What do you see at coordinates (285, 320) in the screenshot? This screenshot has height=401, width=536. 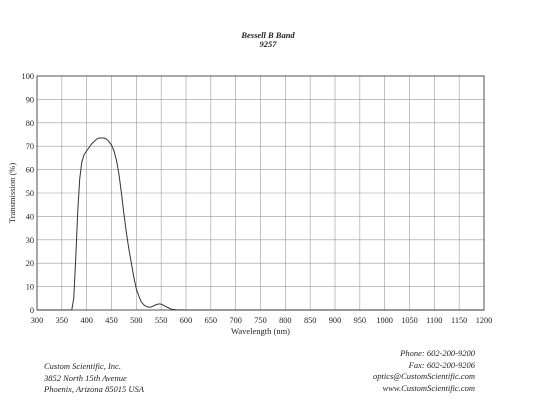 I see `x-tick-label: 800` at bounding box center [285, 320].